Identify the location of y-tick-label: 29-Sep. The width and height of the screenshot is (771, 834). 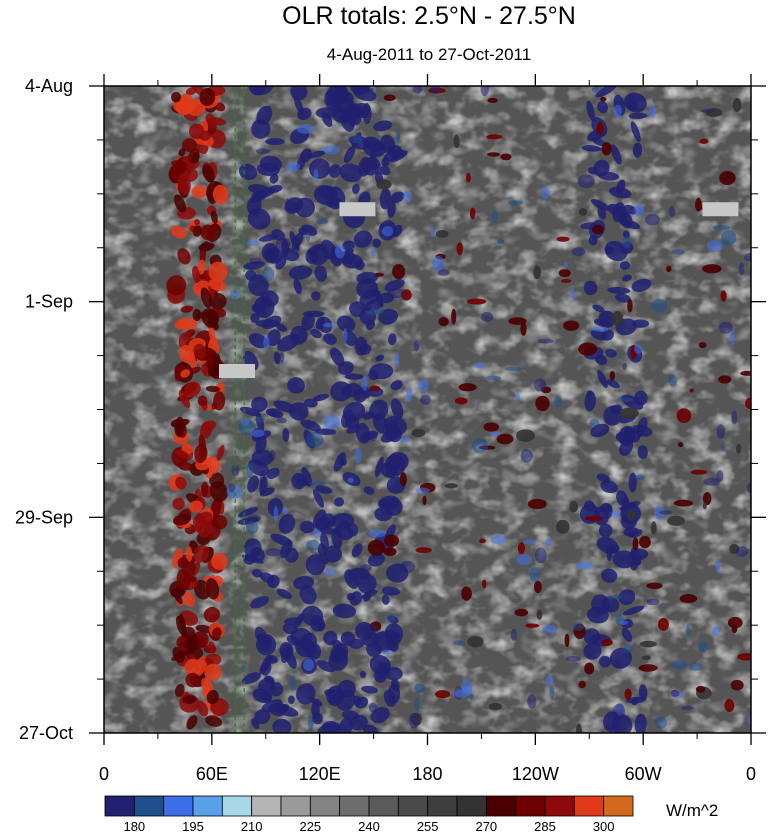
(44, 517).